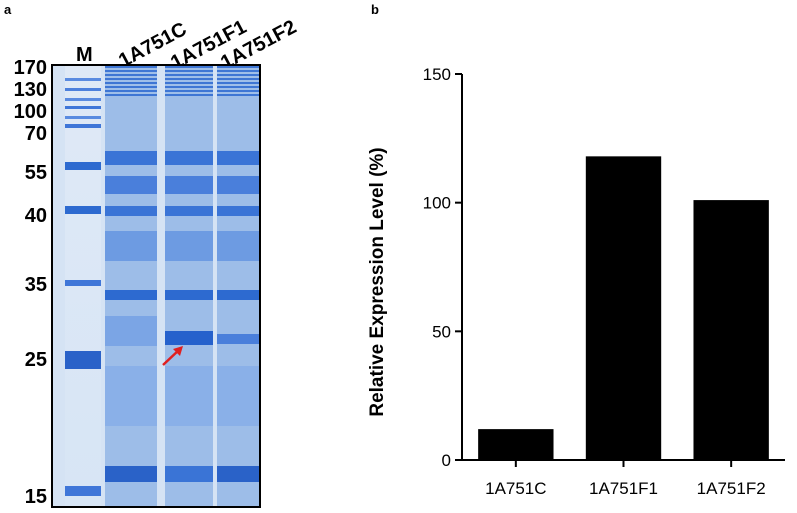  What do you see at coordinates (8, 9) in the screenshot?
I see `panel-a-letter: a` at bounding box center [8, 9].